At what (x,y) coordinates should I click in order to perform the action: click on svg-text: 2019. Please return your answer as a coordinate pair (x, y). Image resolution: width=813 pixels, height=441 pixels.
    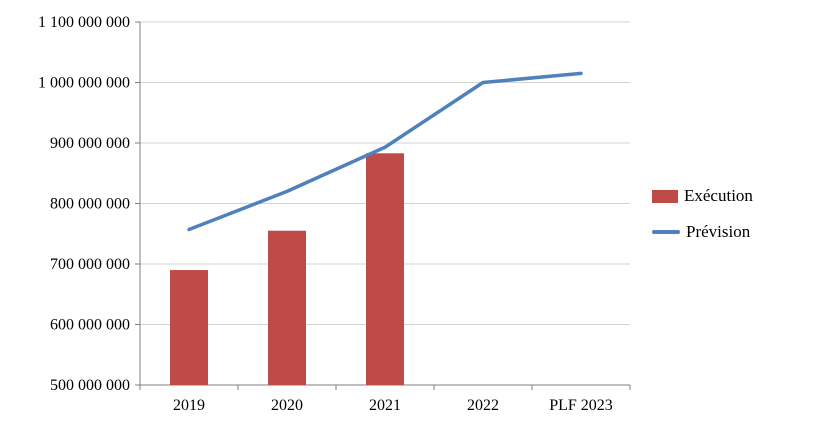
    Looking at the image, I should click on (189, 405).